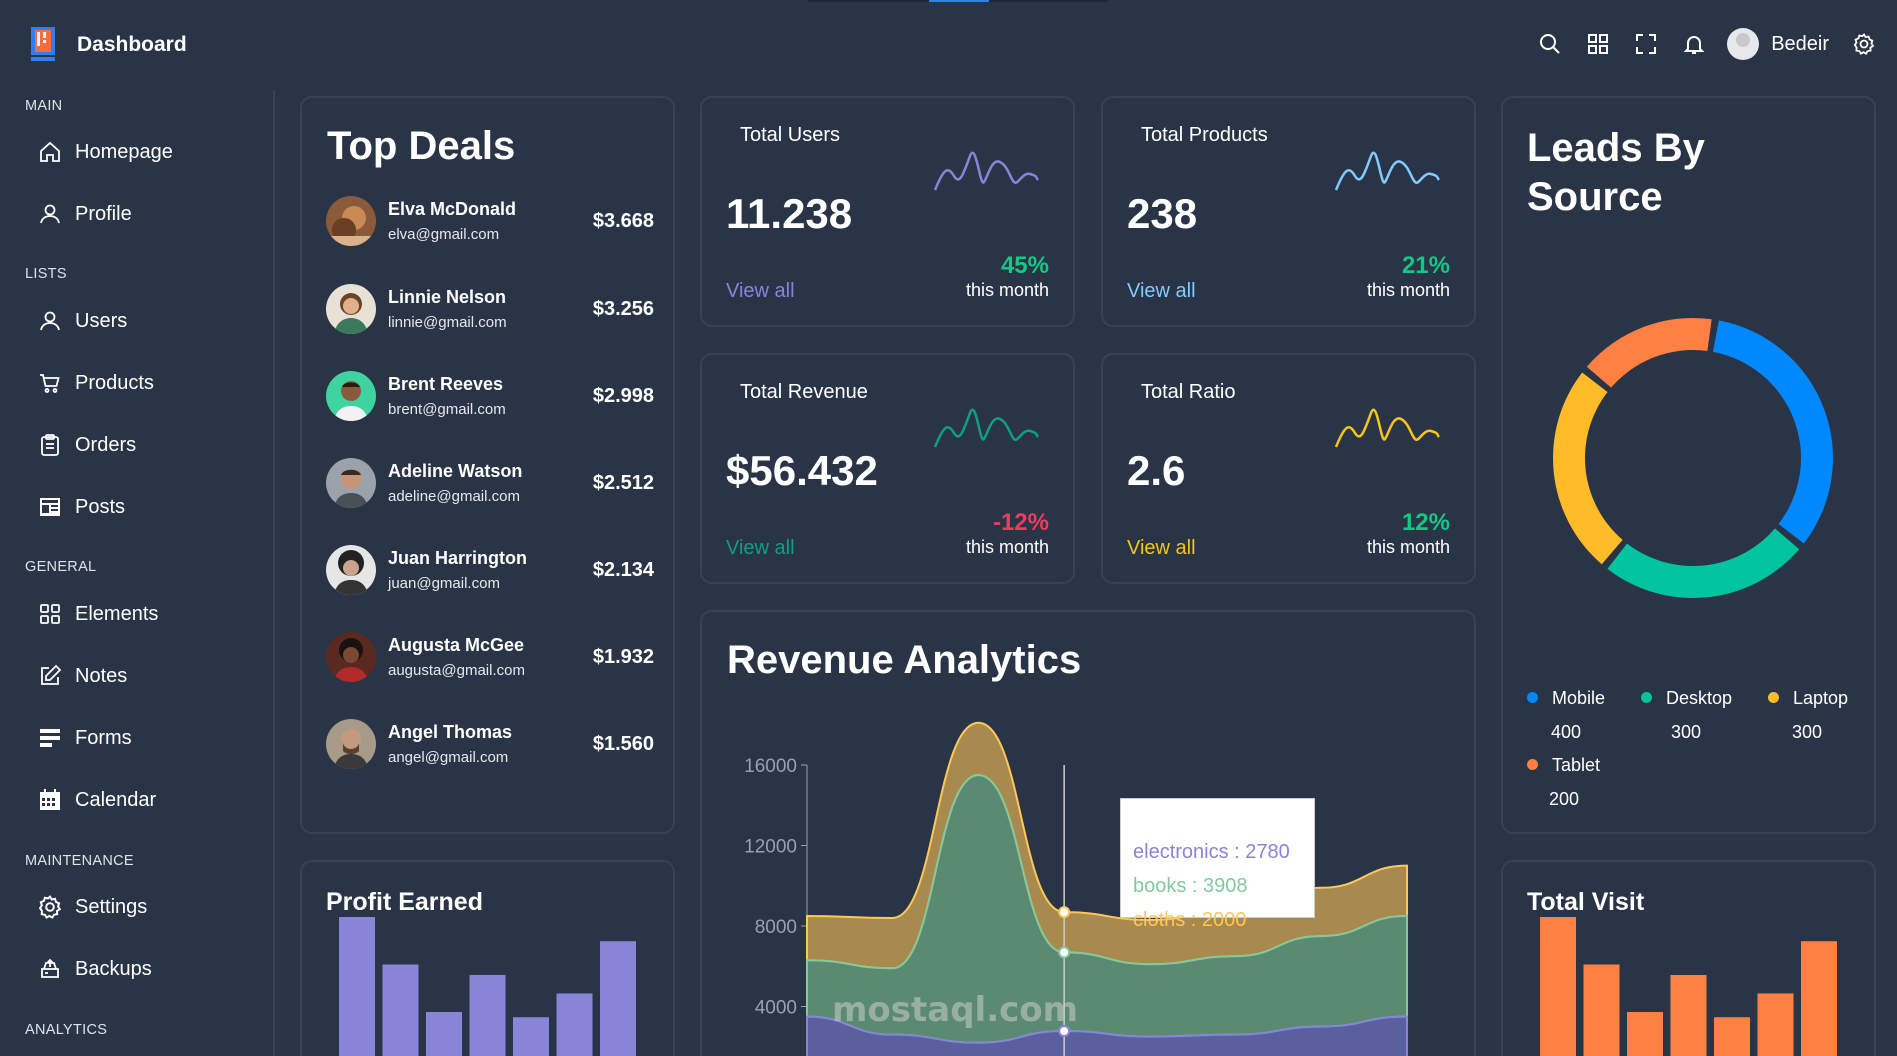 Image resolution: width=1897 pixels, height=1056 pixels. Describe the element at coordinates (1107, 845) in the screenshot. I see `area-series-cloths` at that location.